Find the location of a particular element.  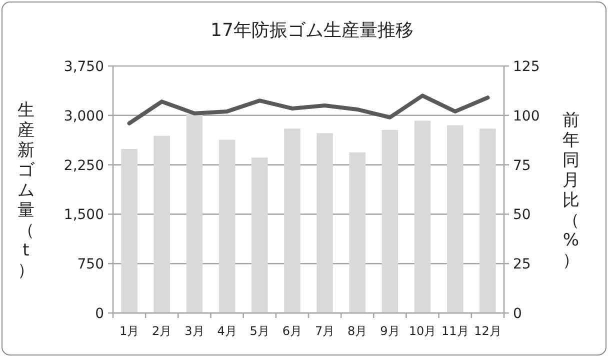

x-tick-label: 10月 is located at coordinates (422, 331).